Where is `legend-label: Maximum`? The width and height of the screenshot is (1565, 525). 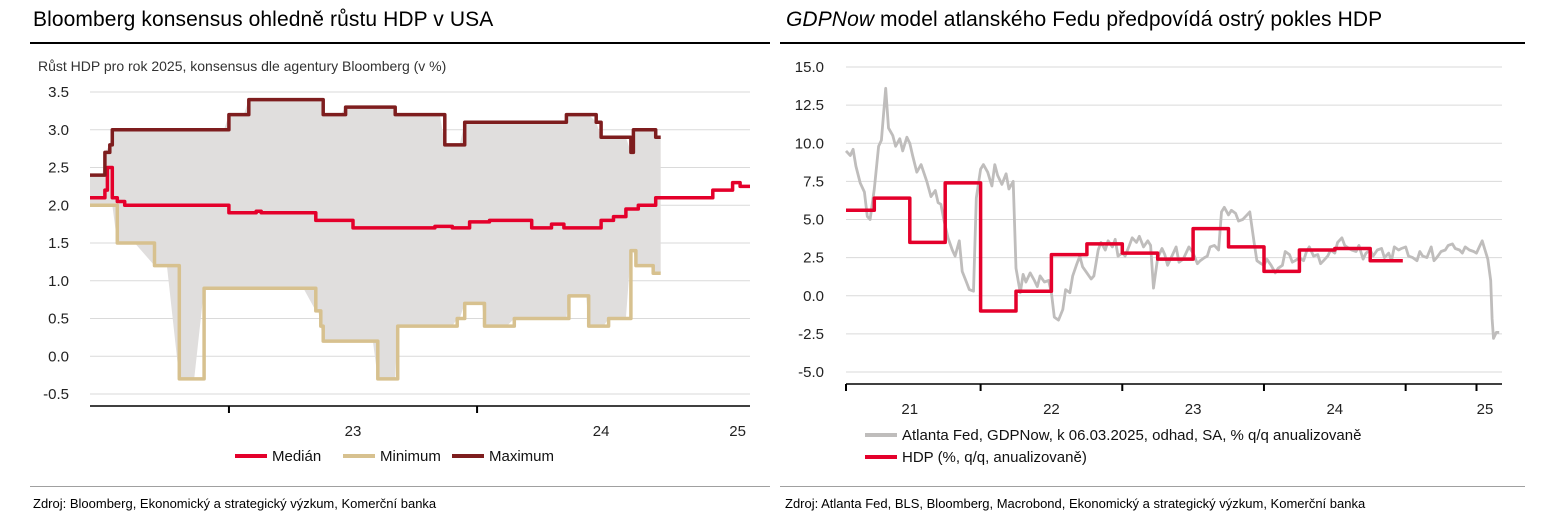
legend-label: Maximum is located at coordinates (521, 456).